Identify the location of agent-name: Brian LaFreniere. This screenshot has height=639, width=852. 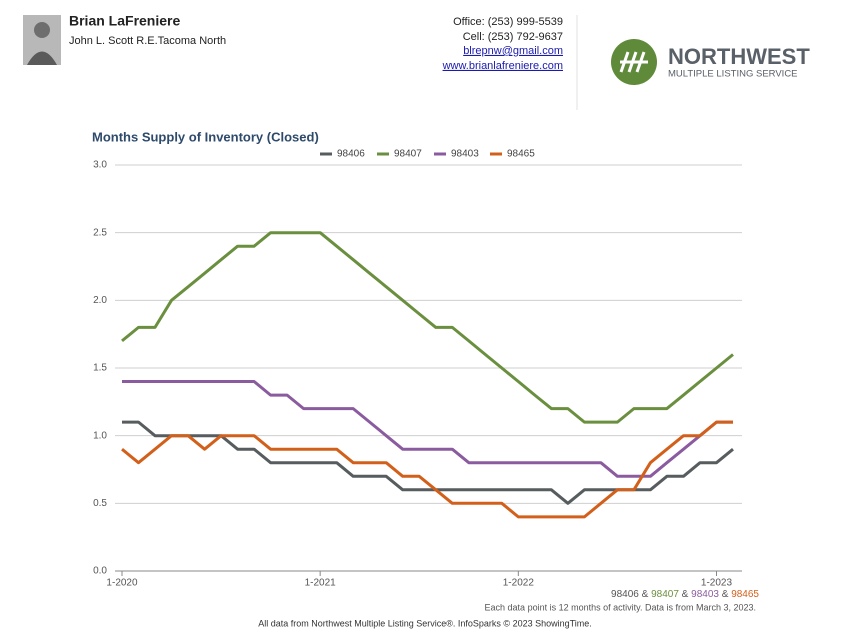
(124, 21).